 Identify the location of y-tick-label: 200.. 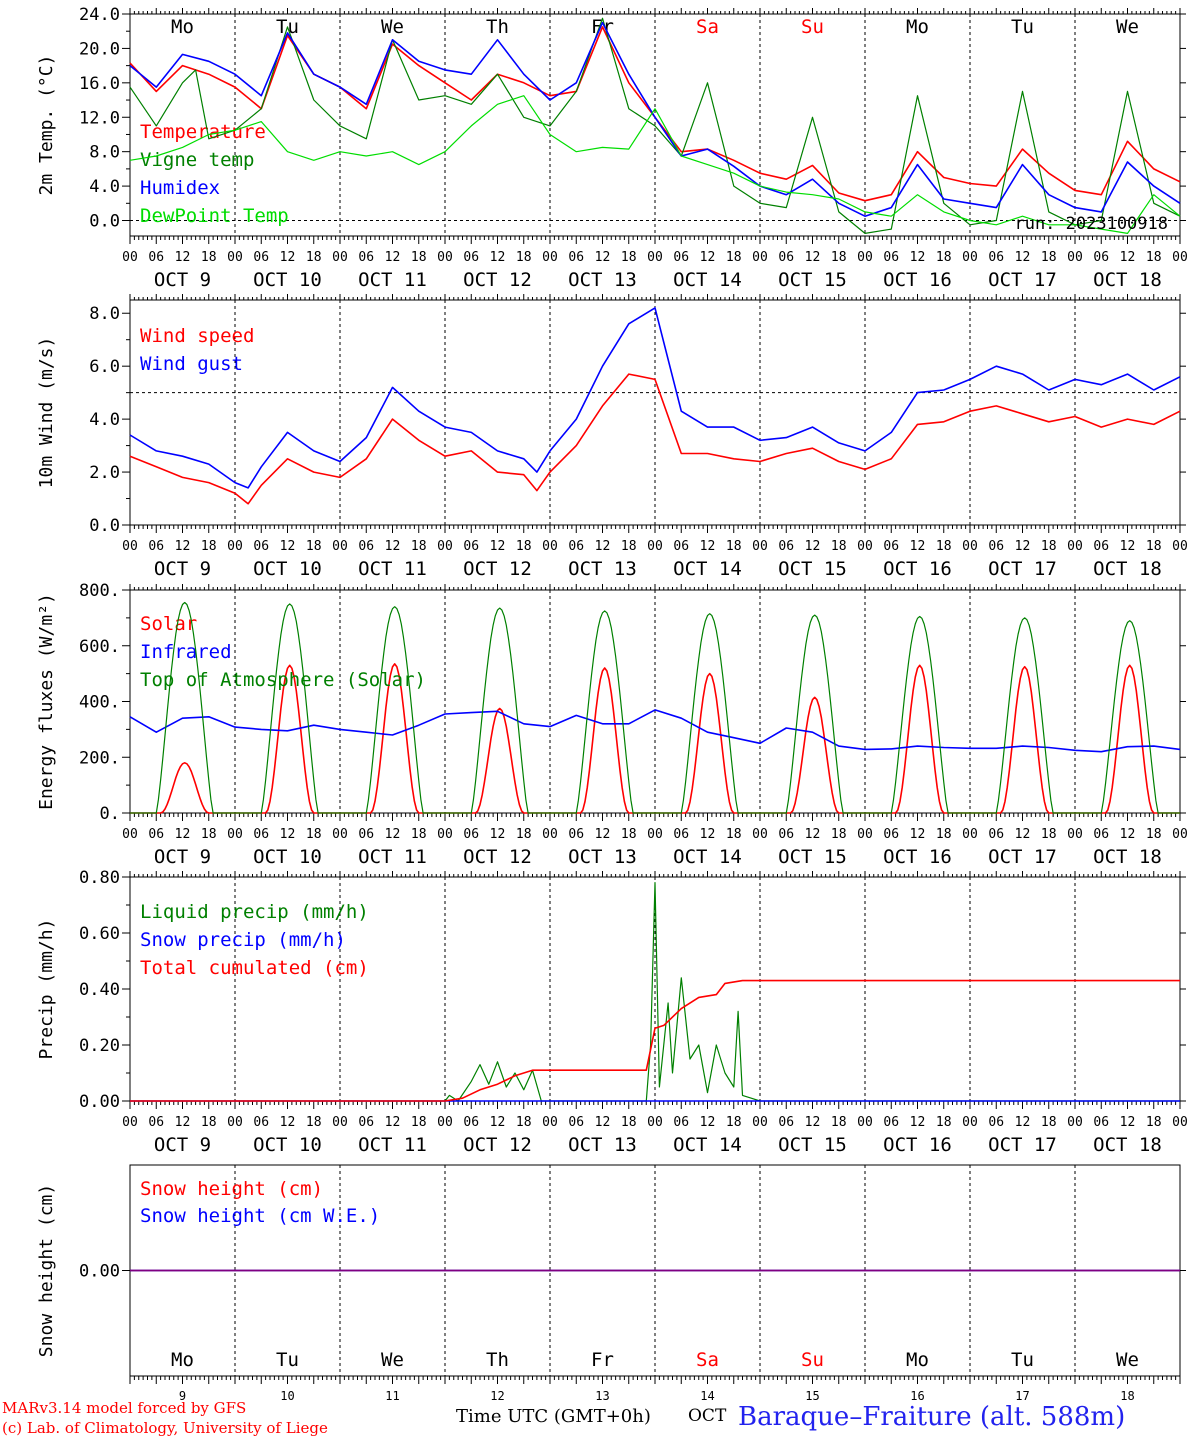
(99, 758).